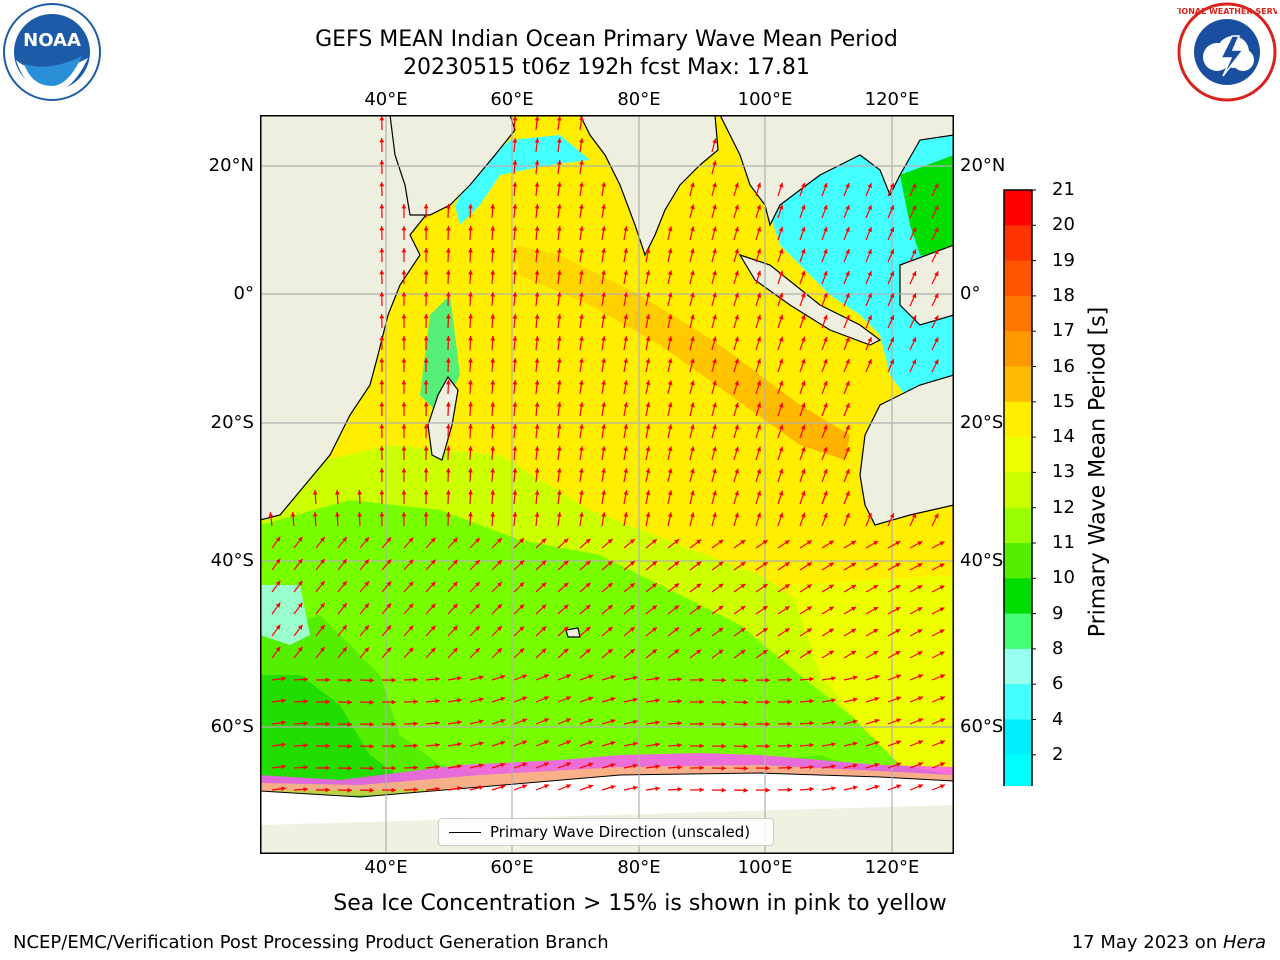  I want to click on chart-title-line-2: 20230515 t06z 192h fcst Max: 17.81, so click(606, 67).